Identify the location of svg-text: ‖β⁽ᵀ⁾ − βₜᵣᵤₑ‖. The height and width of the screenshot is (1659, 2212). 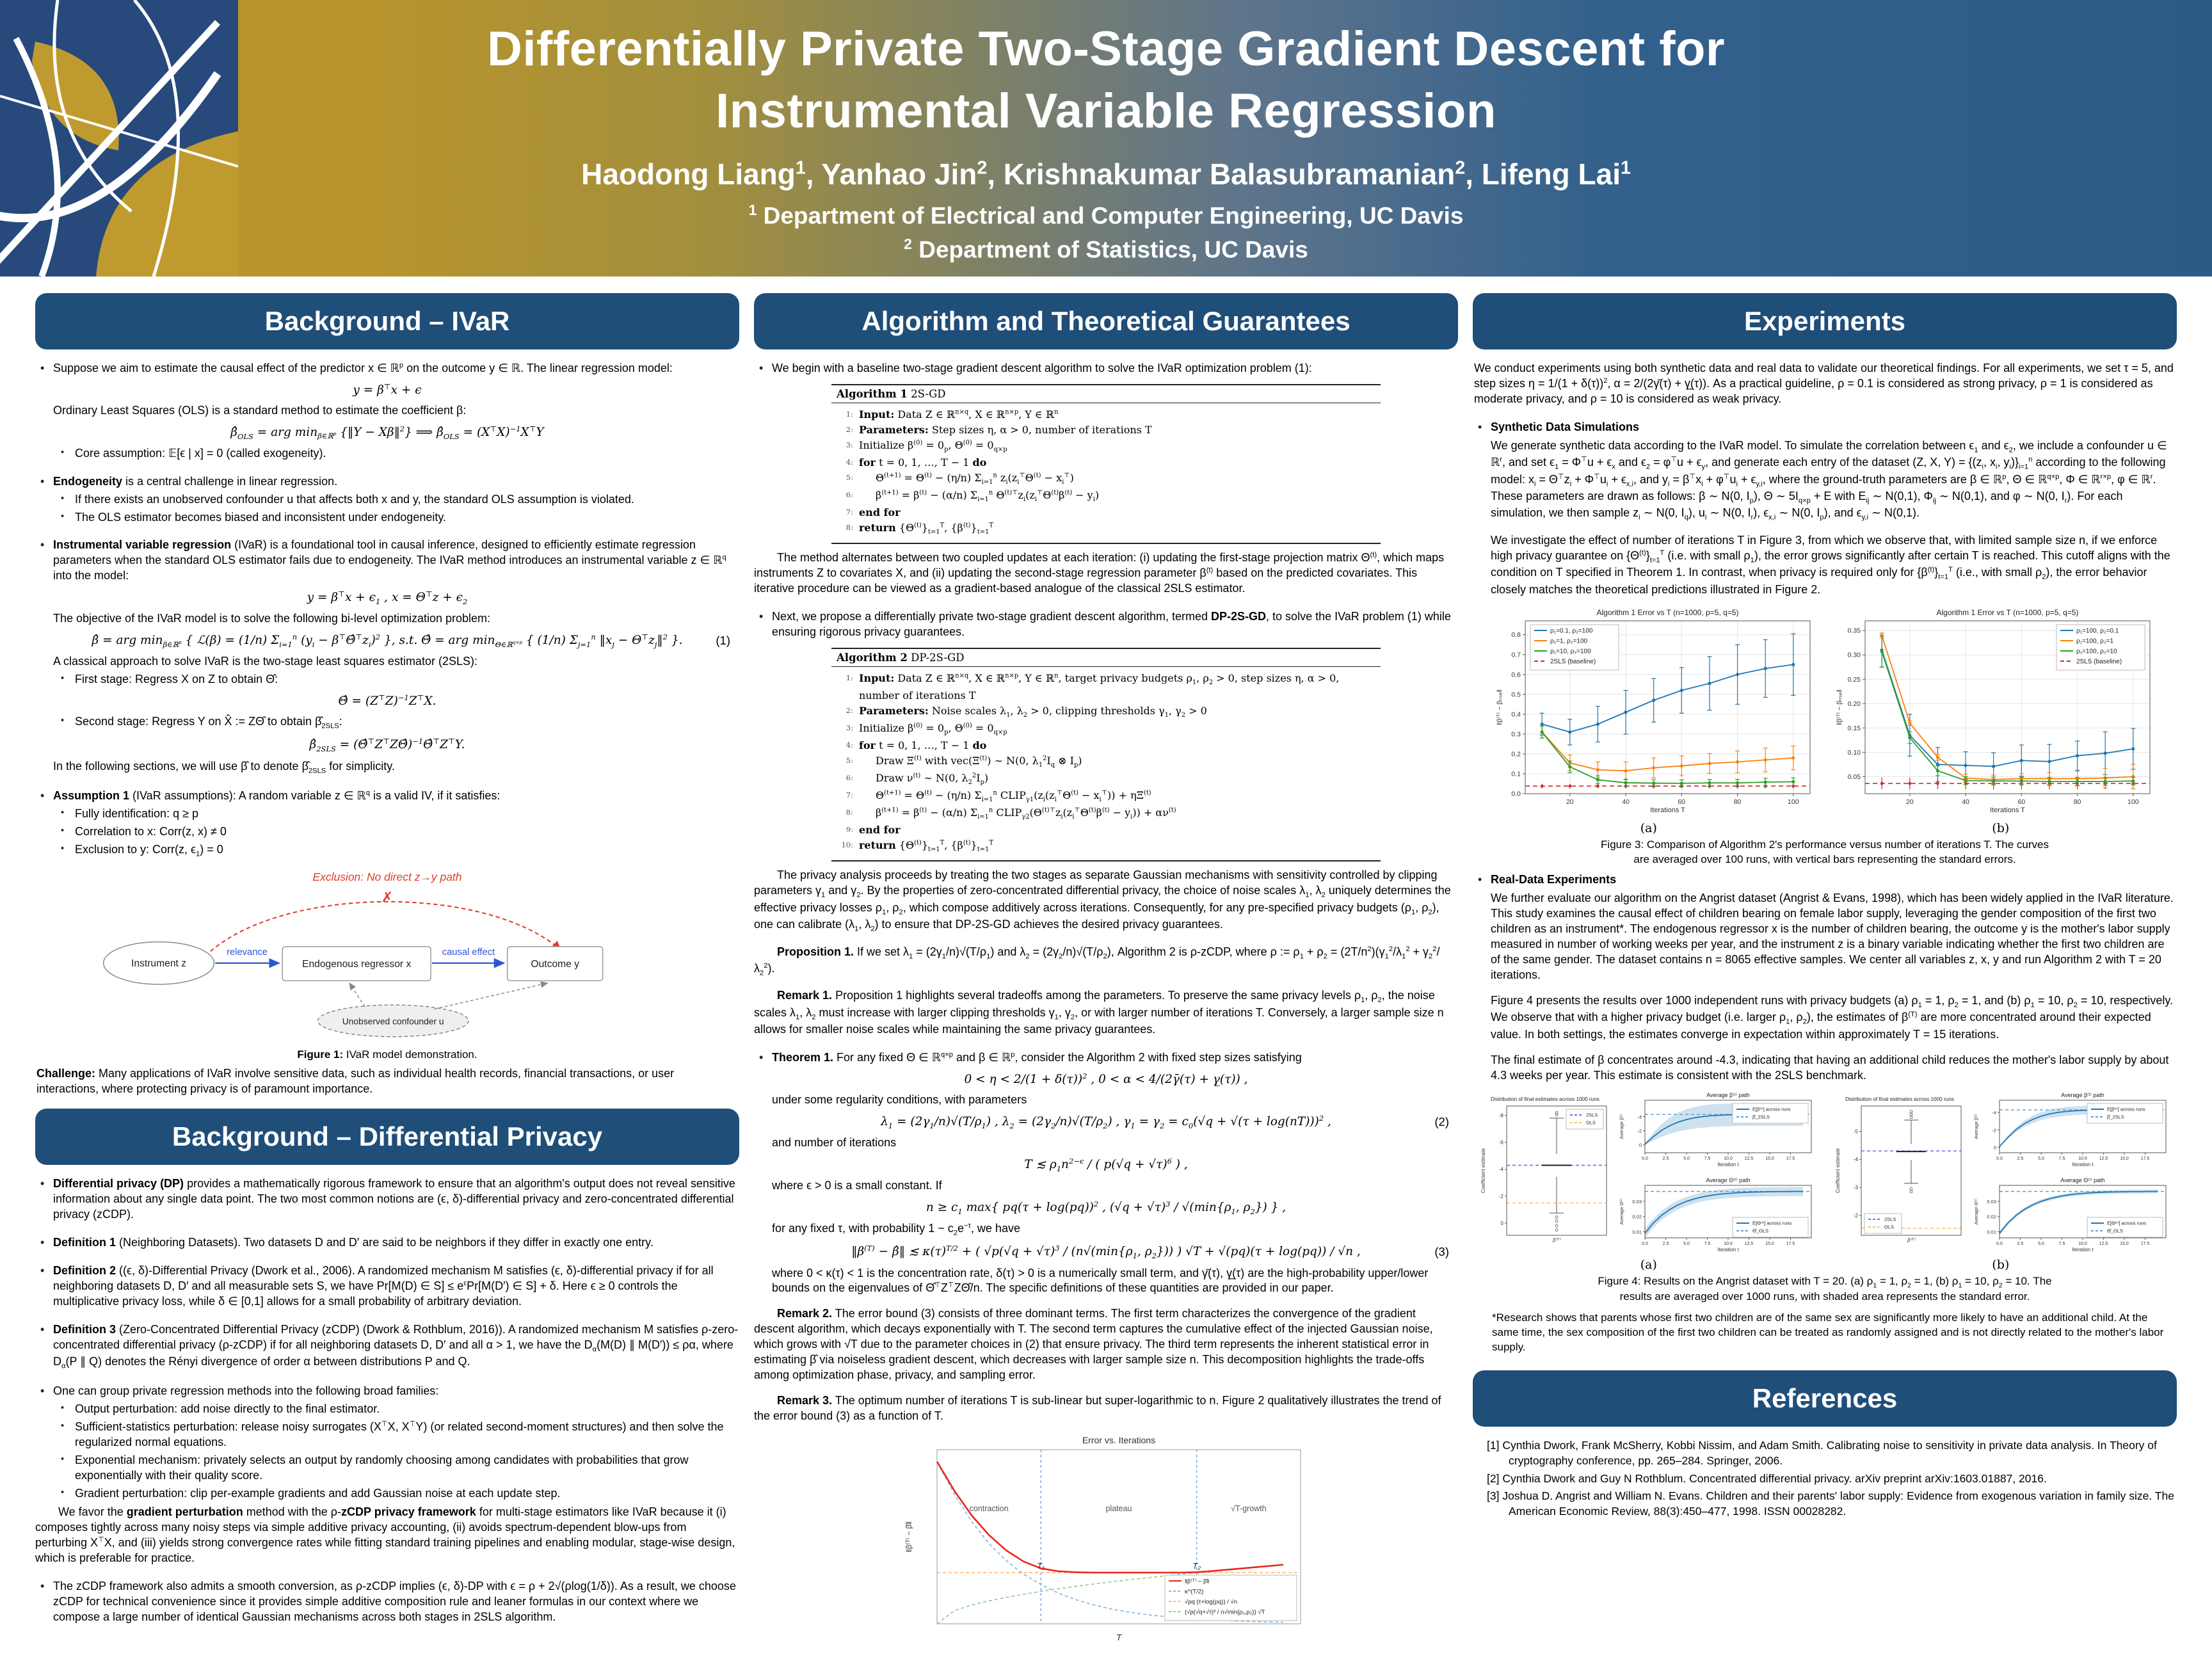
(1839, 707).